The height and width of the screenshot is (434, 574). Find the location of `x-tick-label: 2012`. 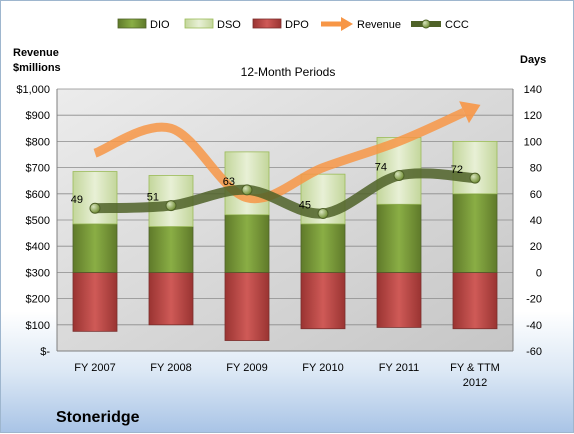

x-tick-label: 2012 is located at coordinates (475, 383).